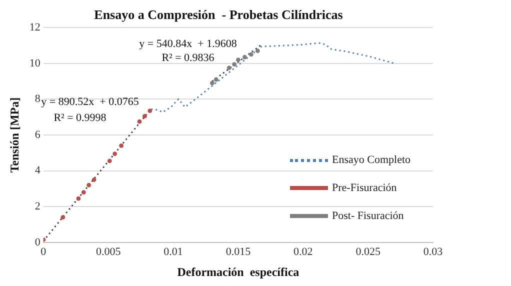 This screenshot has width=511, height=286. Describe the element at coordinates (368, 252) in the screenshot. I see `x-tick-label: 0.025` at that location.